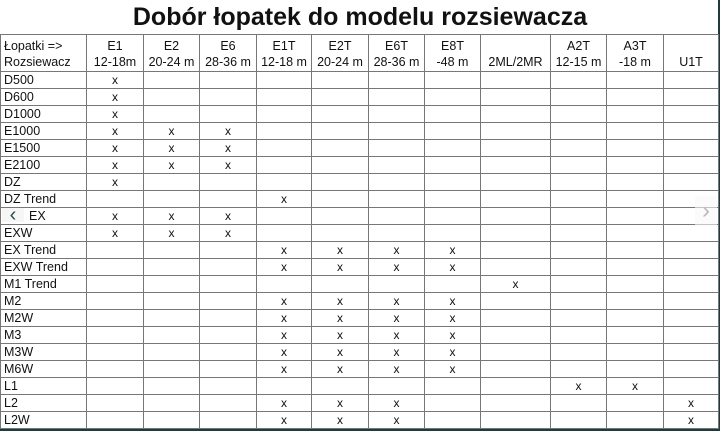 Image resolution: width=720 pixels, height=431 pixels. I want to click on table-row: E1000 x x x, so click(359, 131).